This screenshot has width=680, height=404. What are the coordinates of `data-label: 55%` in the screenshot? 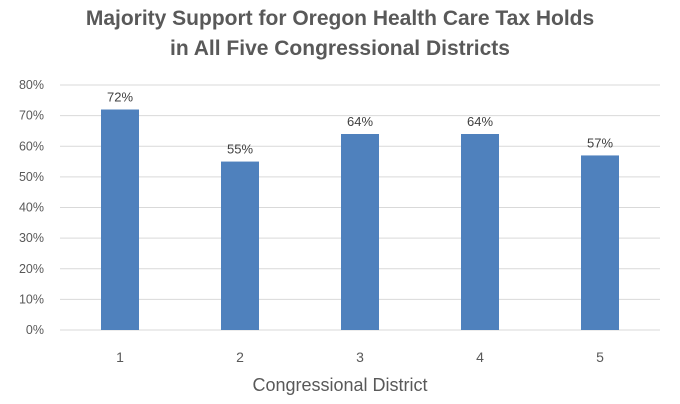 It's located at (240, 149).